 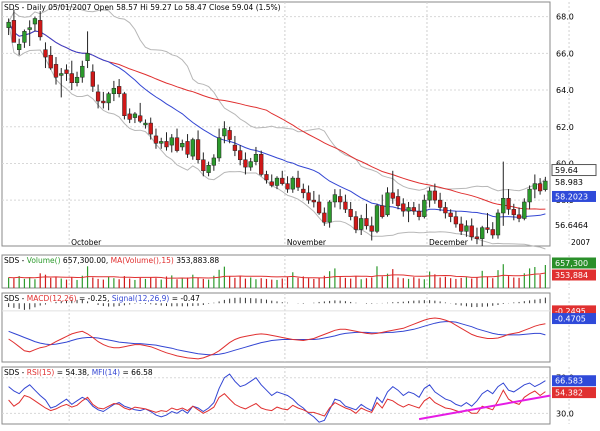 I want to click on volume-badge-bg, so click(x=574, y=263).